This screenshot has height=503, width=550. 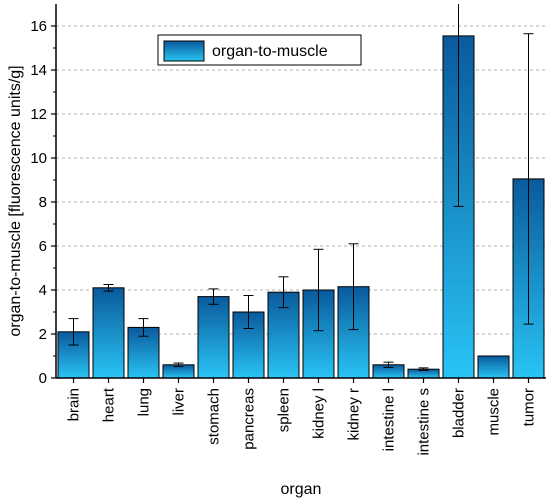 What do you see at coordinates (43, 202) in the screenshot?
I see `y-tick-label: 8` at bounding box center [43, 202].